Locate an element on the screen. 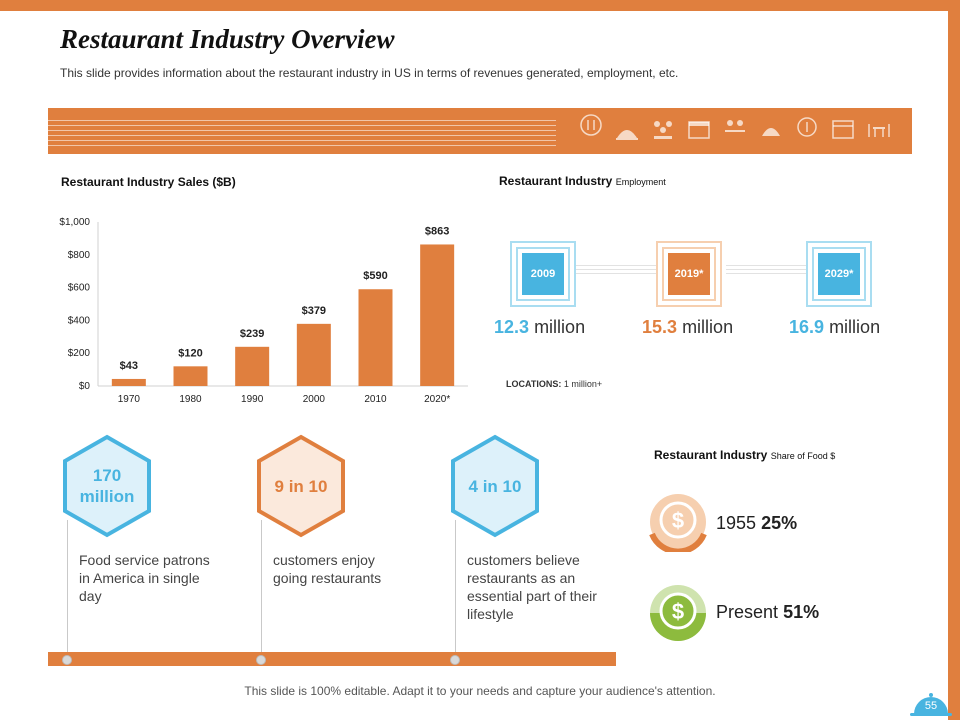  page-number-badge: 55 is located at coordinates (931, 704).